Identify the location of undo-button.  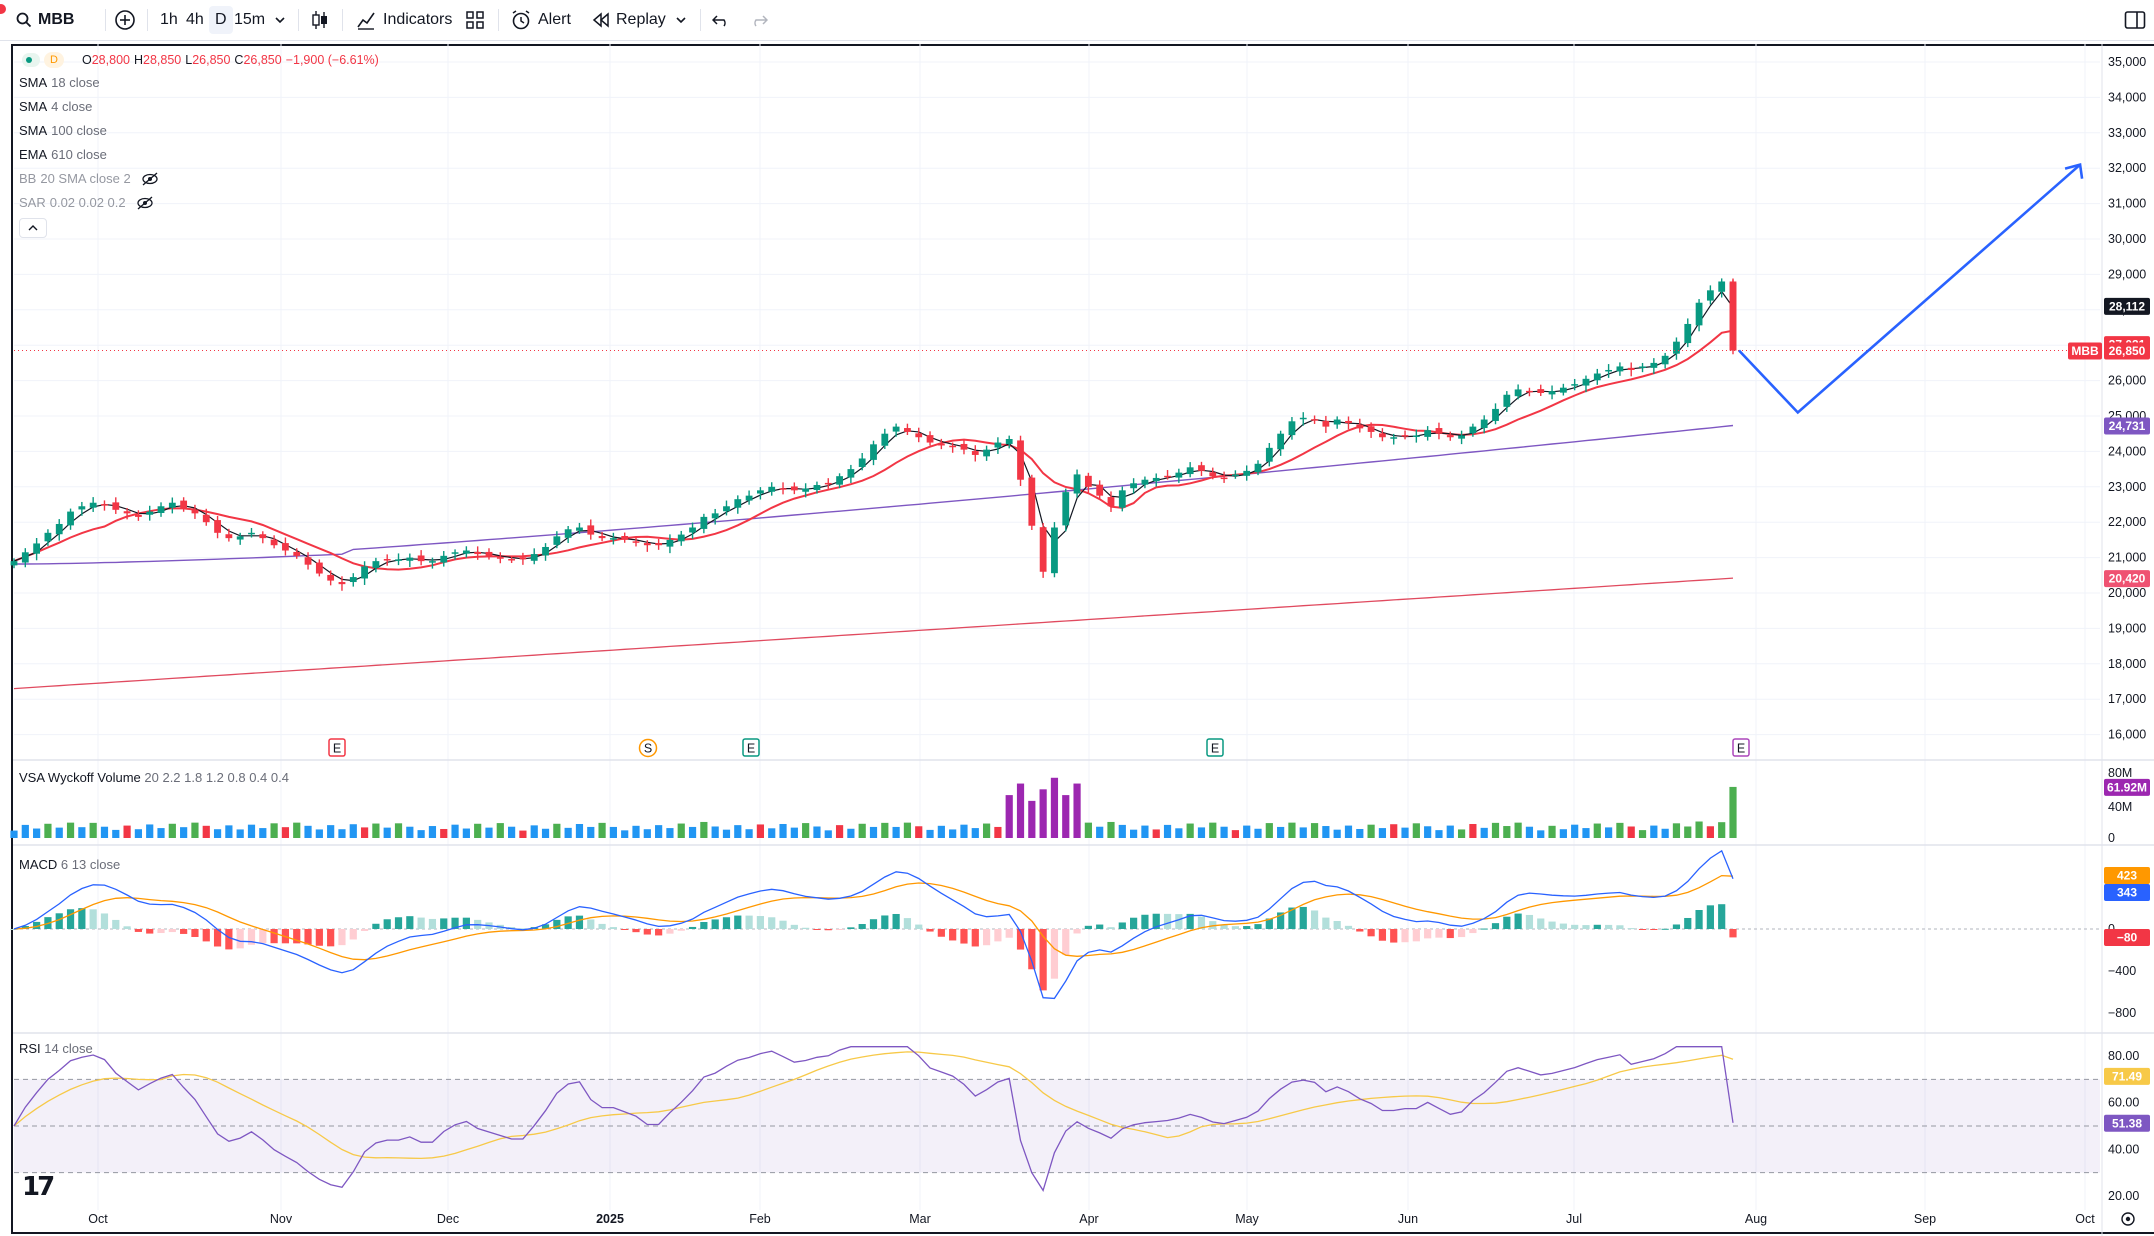
(721, 20).